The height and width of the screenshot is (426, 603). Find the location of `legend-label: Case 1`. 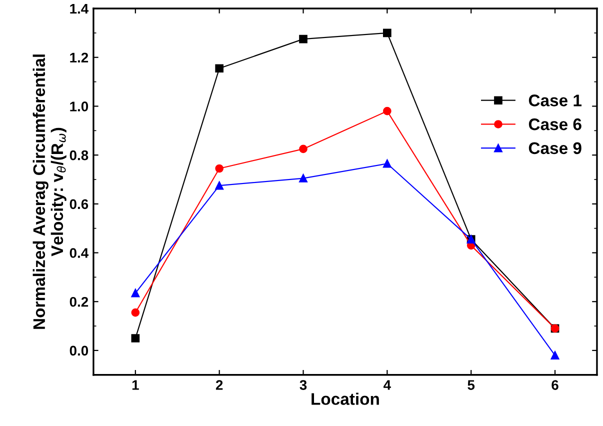

legend-label: Case 1 is located at coordinates (555, 100).